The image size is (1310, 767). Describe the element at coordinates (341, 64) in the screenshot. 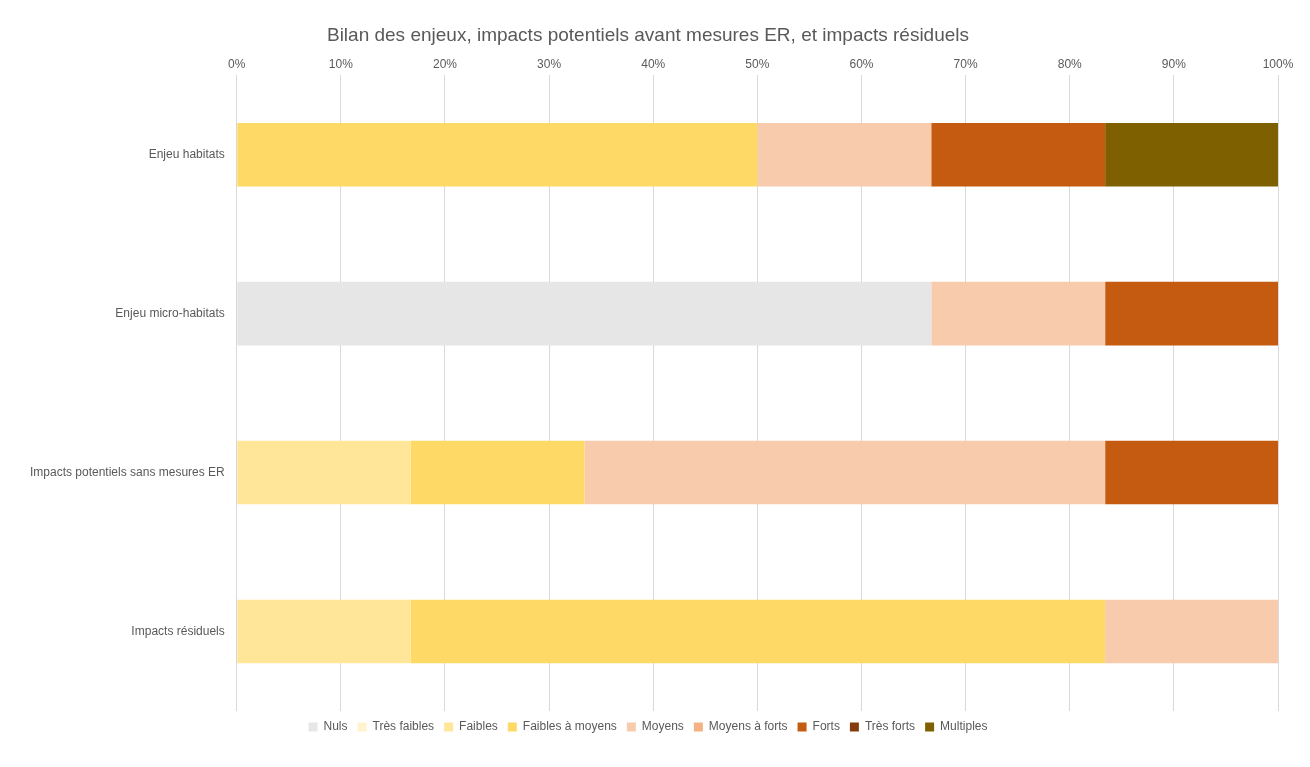

I see `x-tick-label: 10%` at that location.